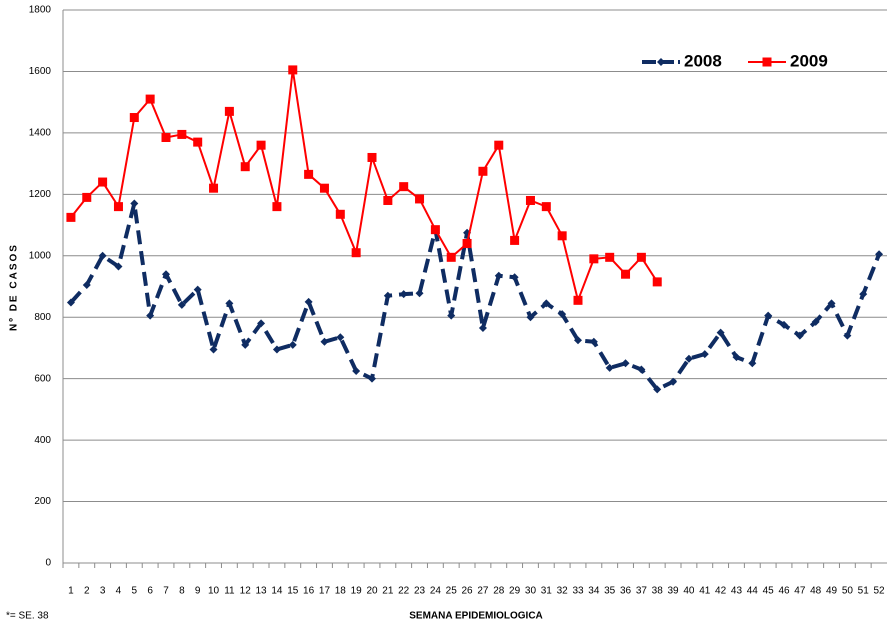 The width and height of the screenshot is (887, 625). What do you see at coordinates (753, 591) in the screenshot?
I see `x-tick-label: 44` at bounding box center [753, 591].